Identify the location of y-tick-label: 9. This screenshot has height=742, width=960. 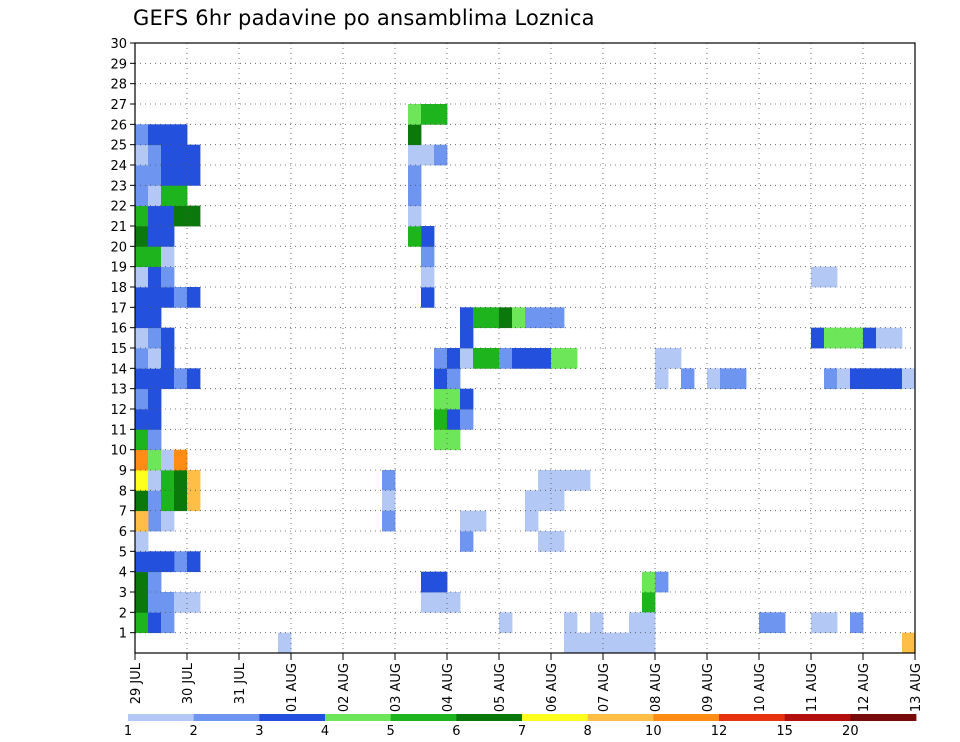
(123, 471).